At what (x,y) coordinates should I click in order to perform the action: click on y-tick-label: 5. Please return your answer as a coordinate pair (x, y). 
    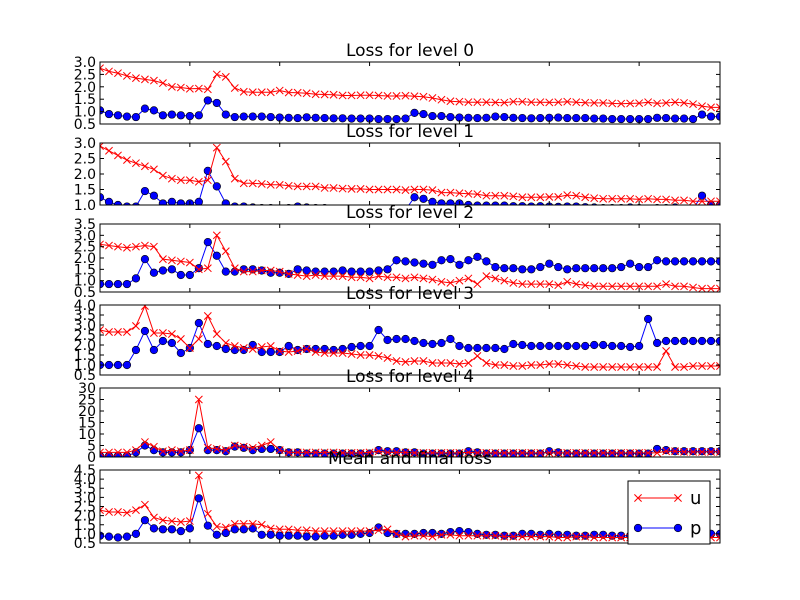
    Looking at the image, I should click on (91, 447).